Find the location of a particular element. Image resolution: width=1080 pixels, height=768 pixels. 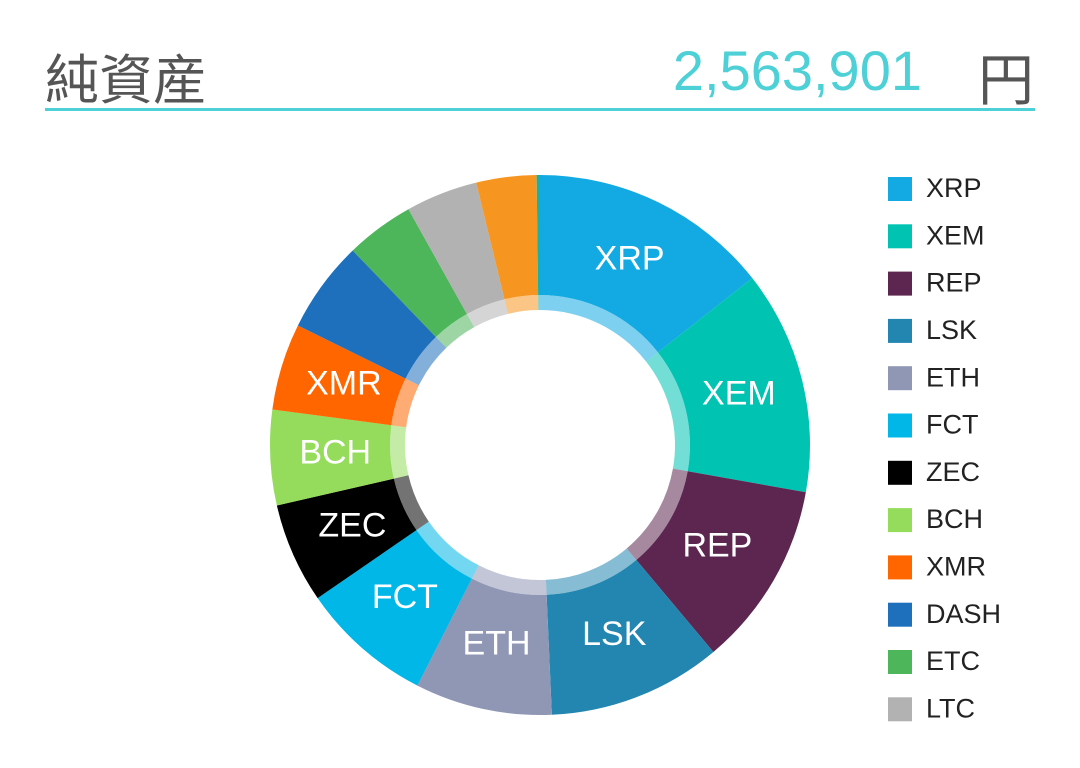

legend-label: LTC is located at coordinates (950, 708).